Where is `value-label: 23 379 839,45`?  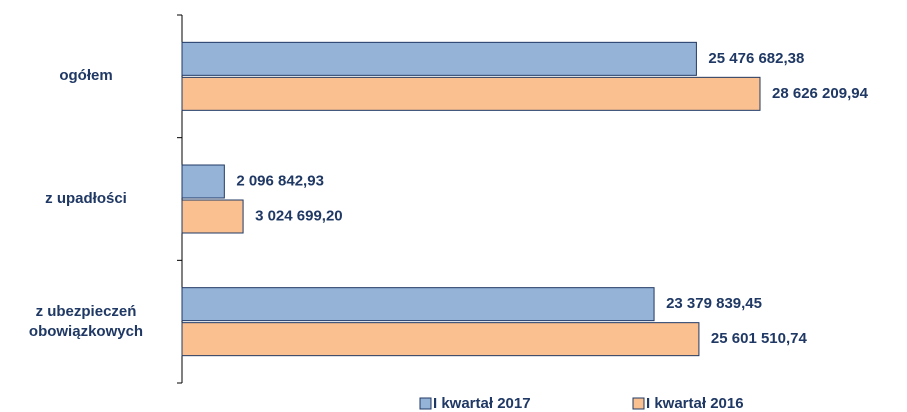 value-label: 23 379 839,45 is located at coordinates (714, 303).